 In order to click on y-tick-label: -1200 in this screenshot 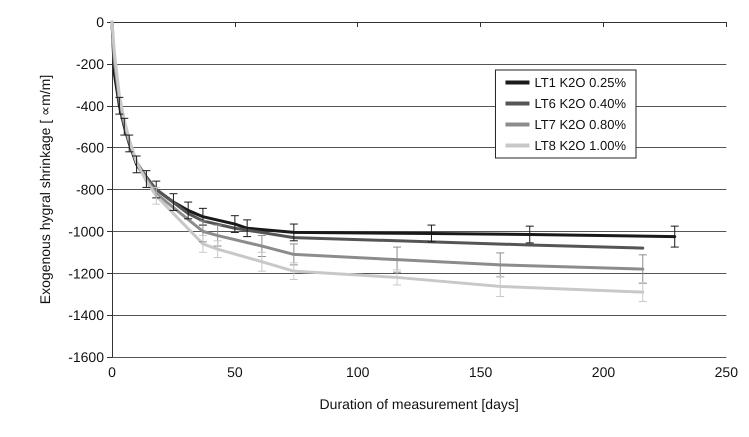, I will do `click(86, 273)`.